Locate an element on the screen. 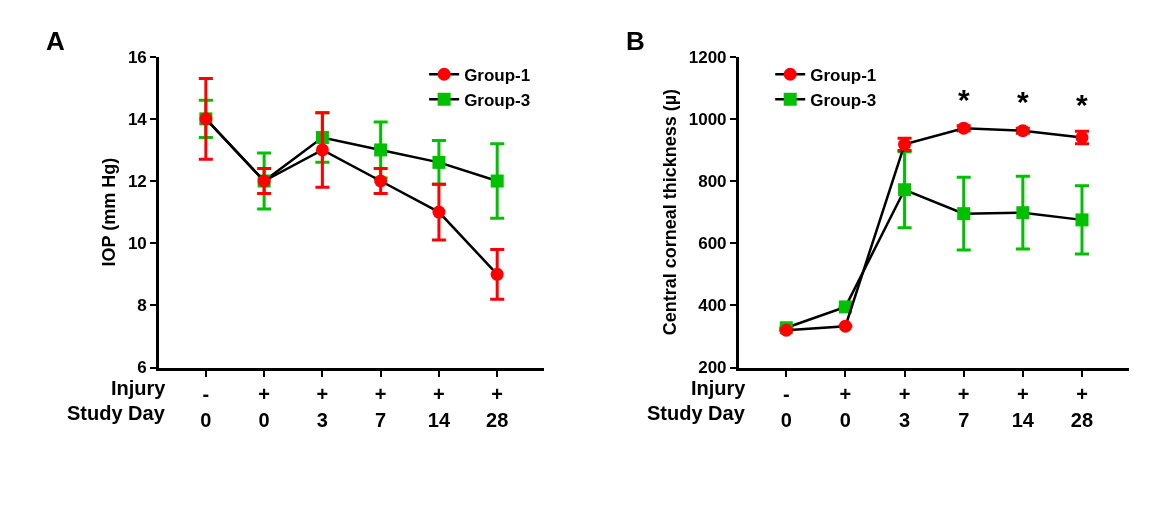 Image resolution: width=1168 pixels, height=510 pixels. y-tick-label: 1000 is located at coordinates (707, 119).